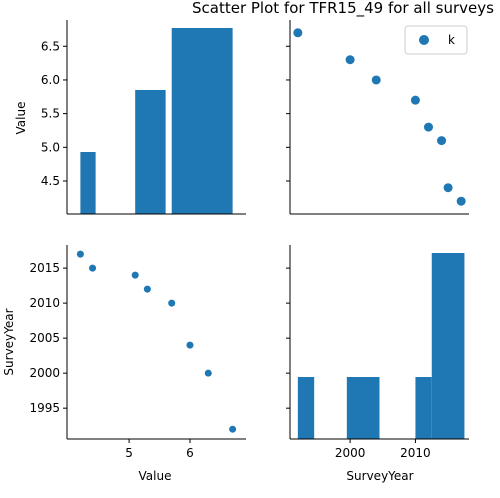  I want to click on y-axis-label-value: Value, so click(21, 118).